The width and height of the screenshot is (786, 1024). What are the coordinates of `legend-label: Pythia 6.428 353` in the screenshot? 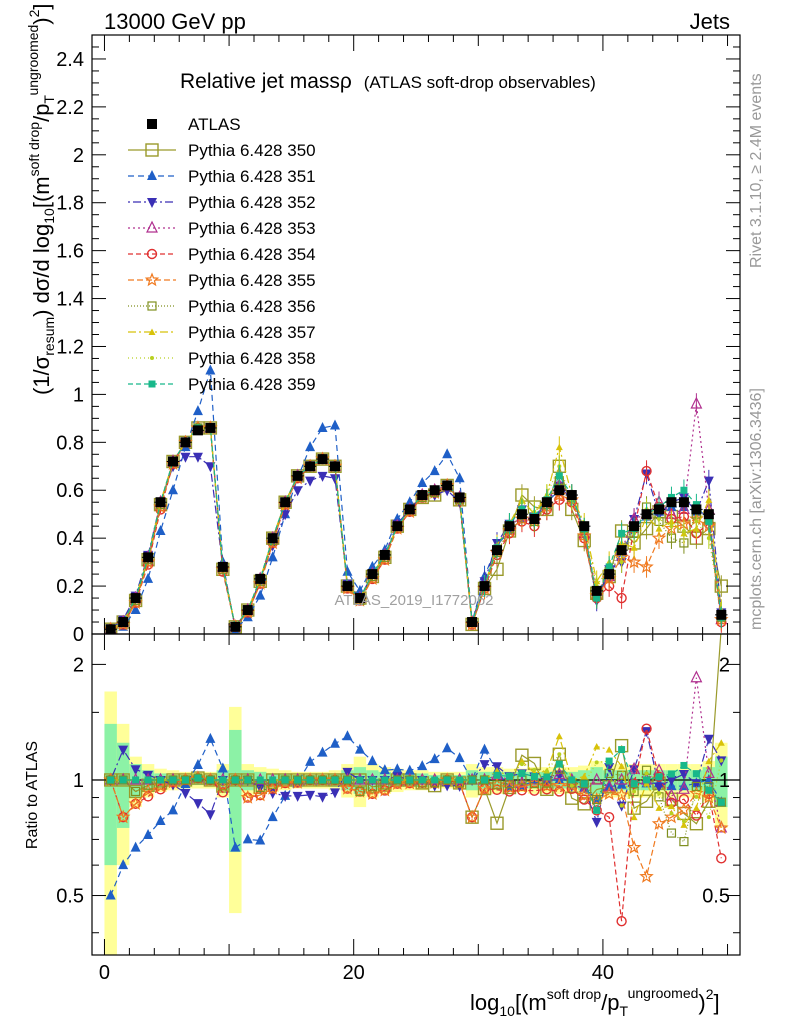 It's located at (252, 228).